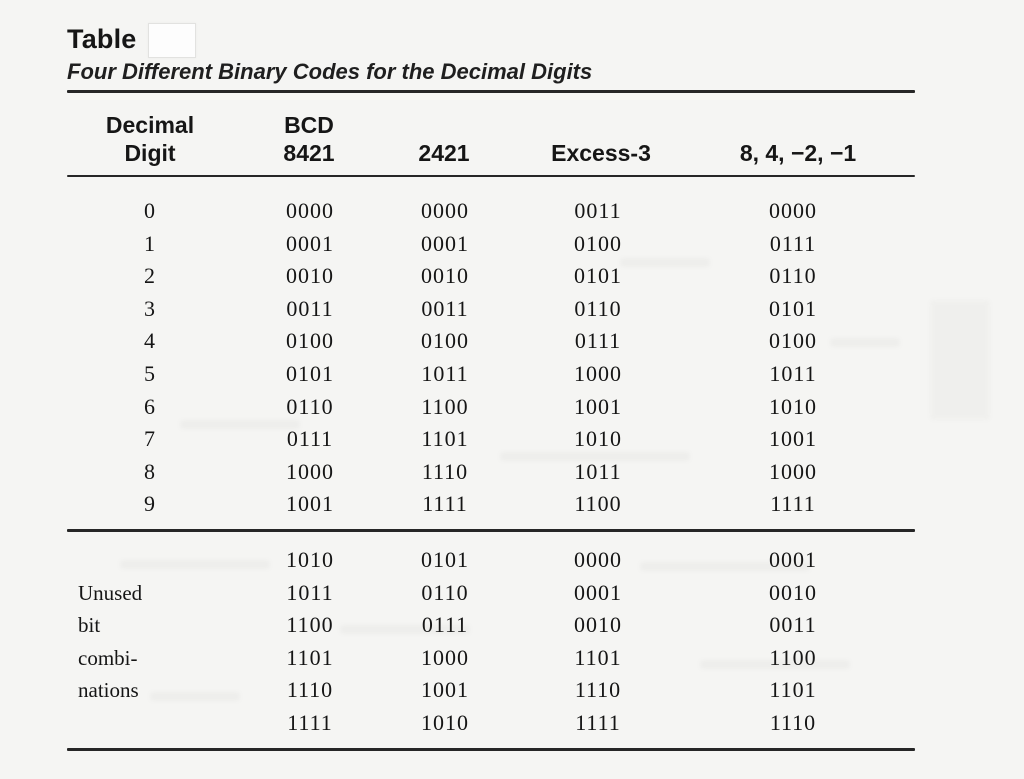  What do you see at coordinates (150, 276) in the screenshot?
I see `digit-cell: 2` at bounding box center [150, 276].